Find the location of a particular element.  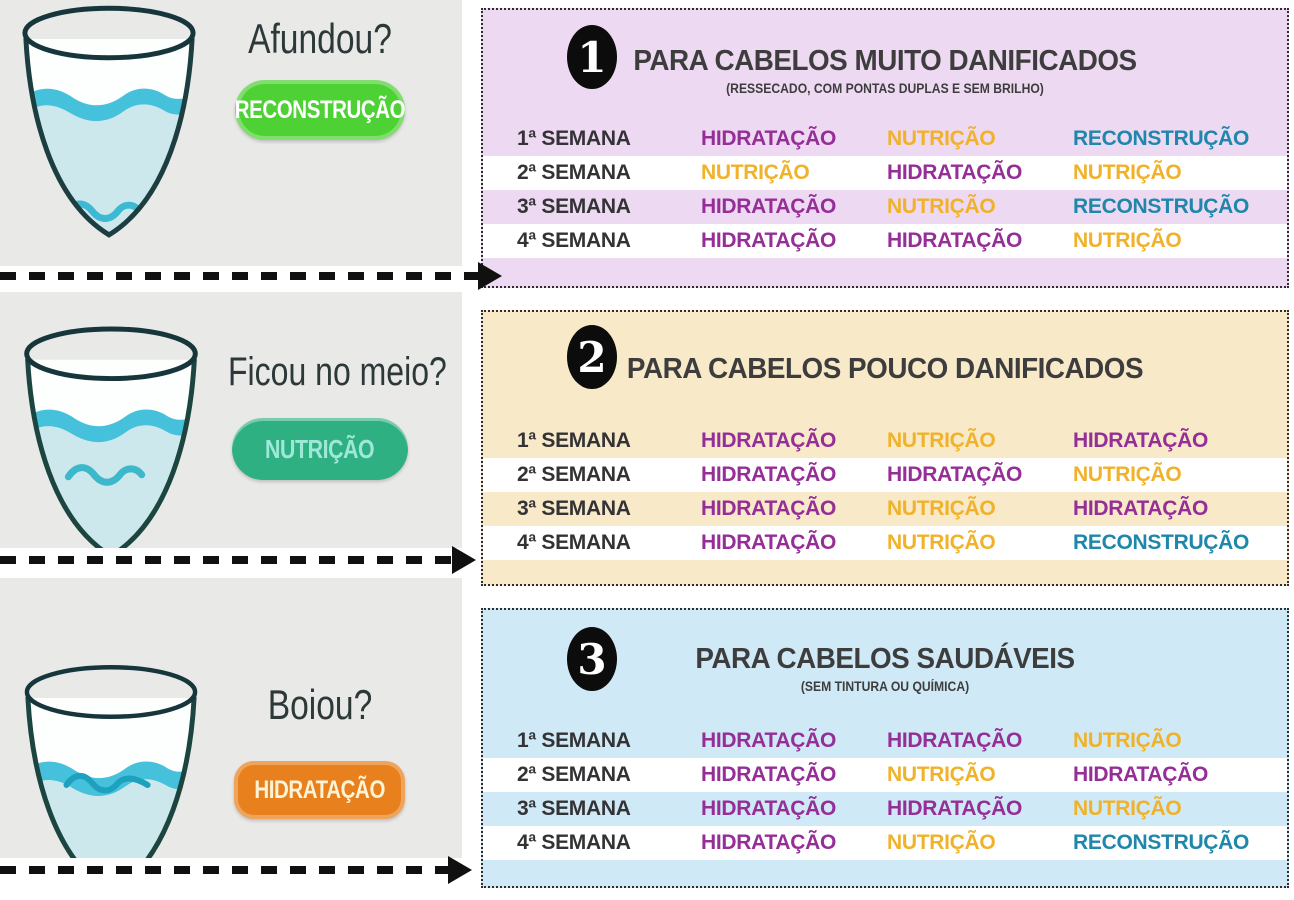

glass-hair-middle-icon is located at coordinates (111, 443).